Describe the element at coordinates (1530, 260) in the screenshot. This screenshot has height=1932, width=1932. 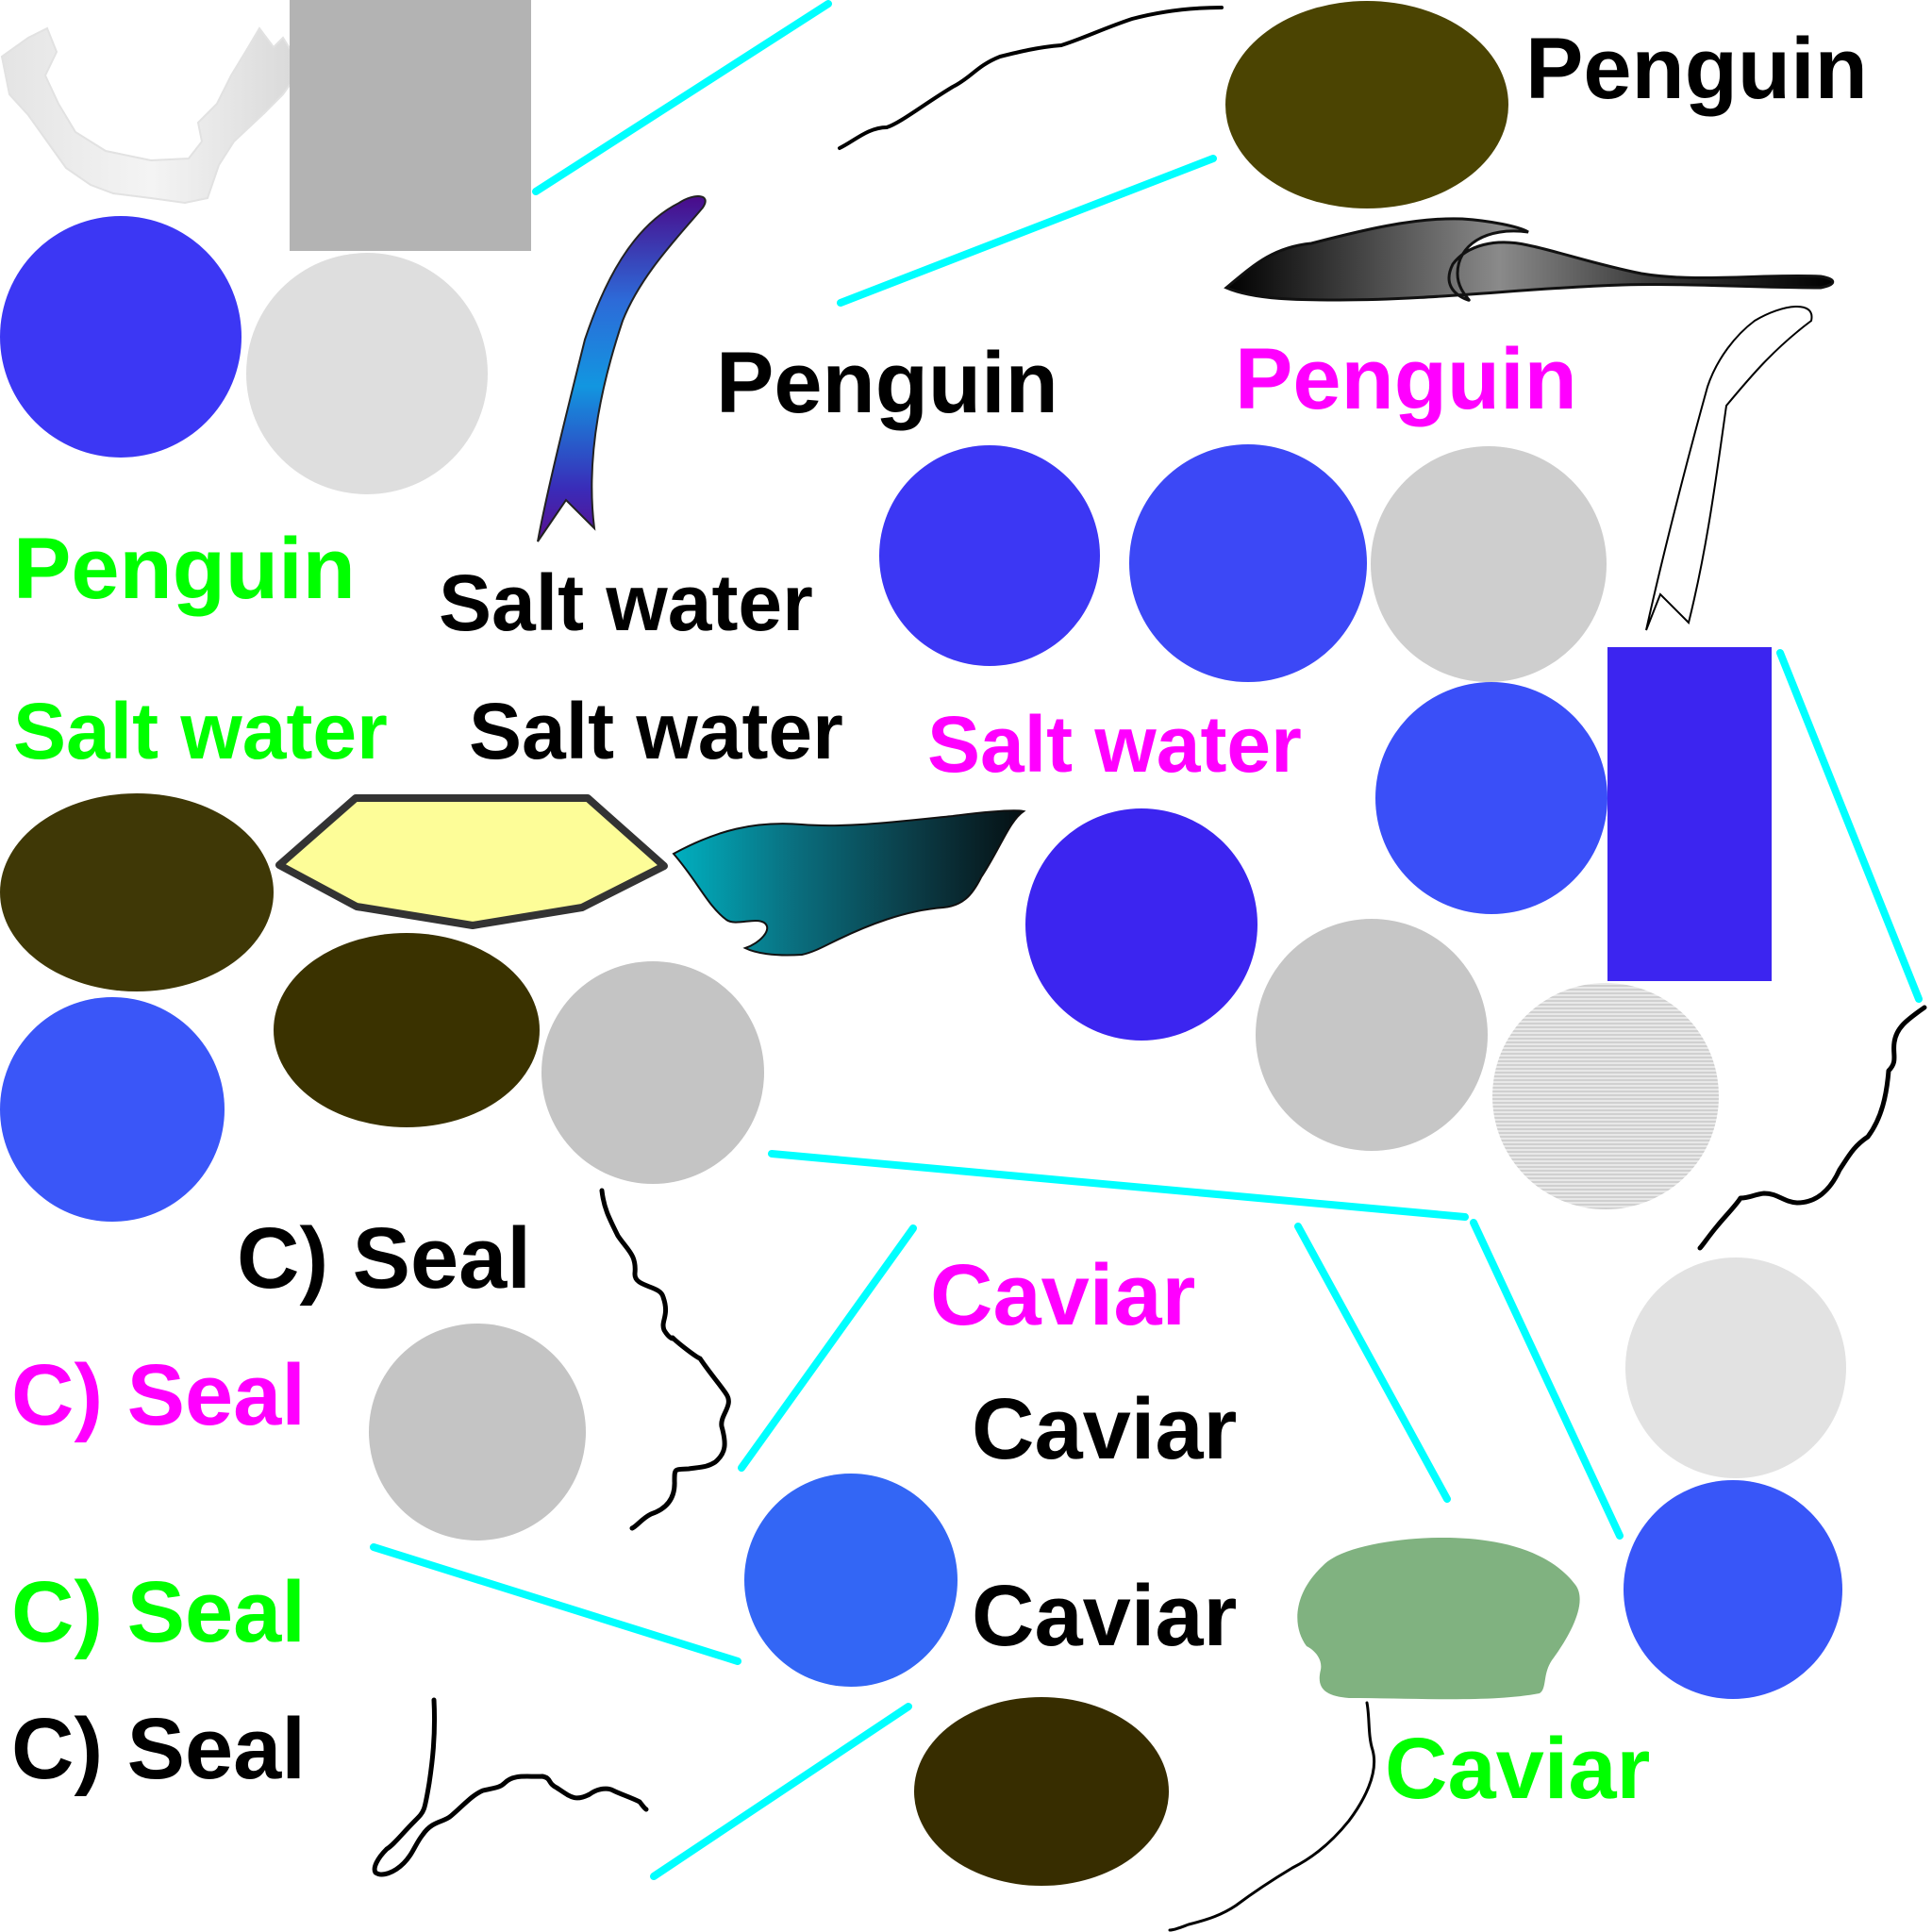
I see `dark-wing-shape` at that location.